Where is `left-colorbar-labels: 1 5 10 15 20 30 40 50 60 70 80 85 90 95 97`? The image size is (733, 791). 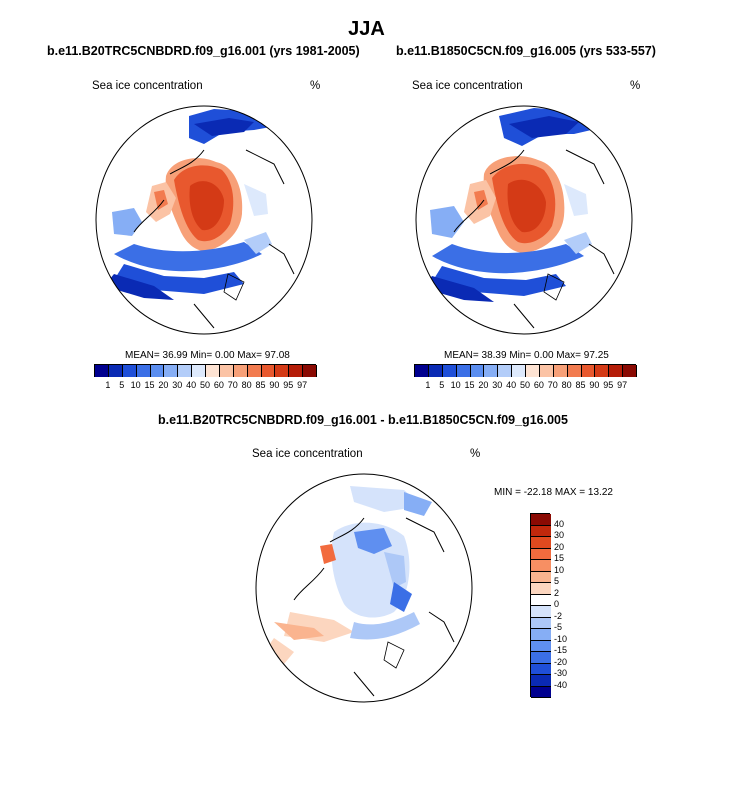
left-colorbar-labels: 1 5 10 15 20 30 40 50 60 70 80 85 90 95 97 is located at coordinates (205, 386).